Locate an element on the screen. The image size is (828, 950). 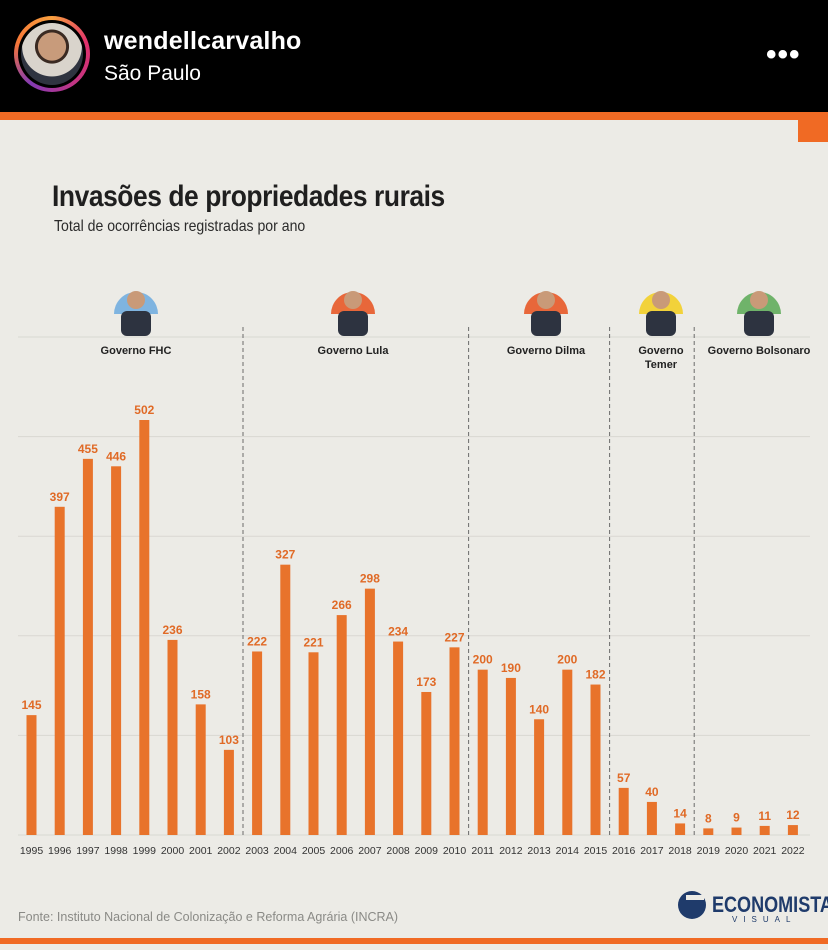
value-label-2010: 227 is located at coordinates (454, 637).